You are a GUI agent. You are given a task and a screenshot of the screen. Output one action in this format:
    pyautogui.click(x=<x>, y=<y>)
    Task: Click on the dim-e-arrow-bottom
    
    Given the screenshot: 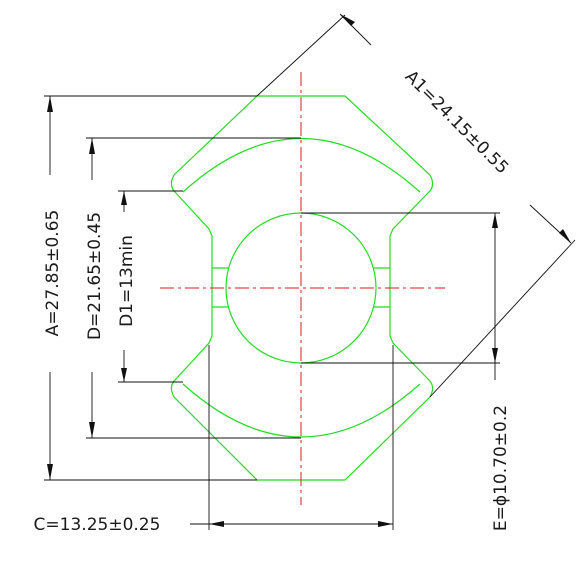 What is the action you would take?
    pyautogui.click(x=495, y=355)
    